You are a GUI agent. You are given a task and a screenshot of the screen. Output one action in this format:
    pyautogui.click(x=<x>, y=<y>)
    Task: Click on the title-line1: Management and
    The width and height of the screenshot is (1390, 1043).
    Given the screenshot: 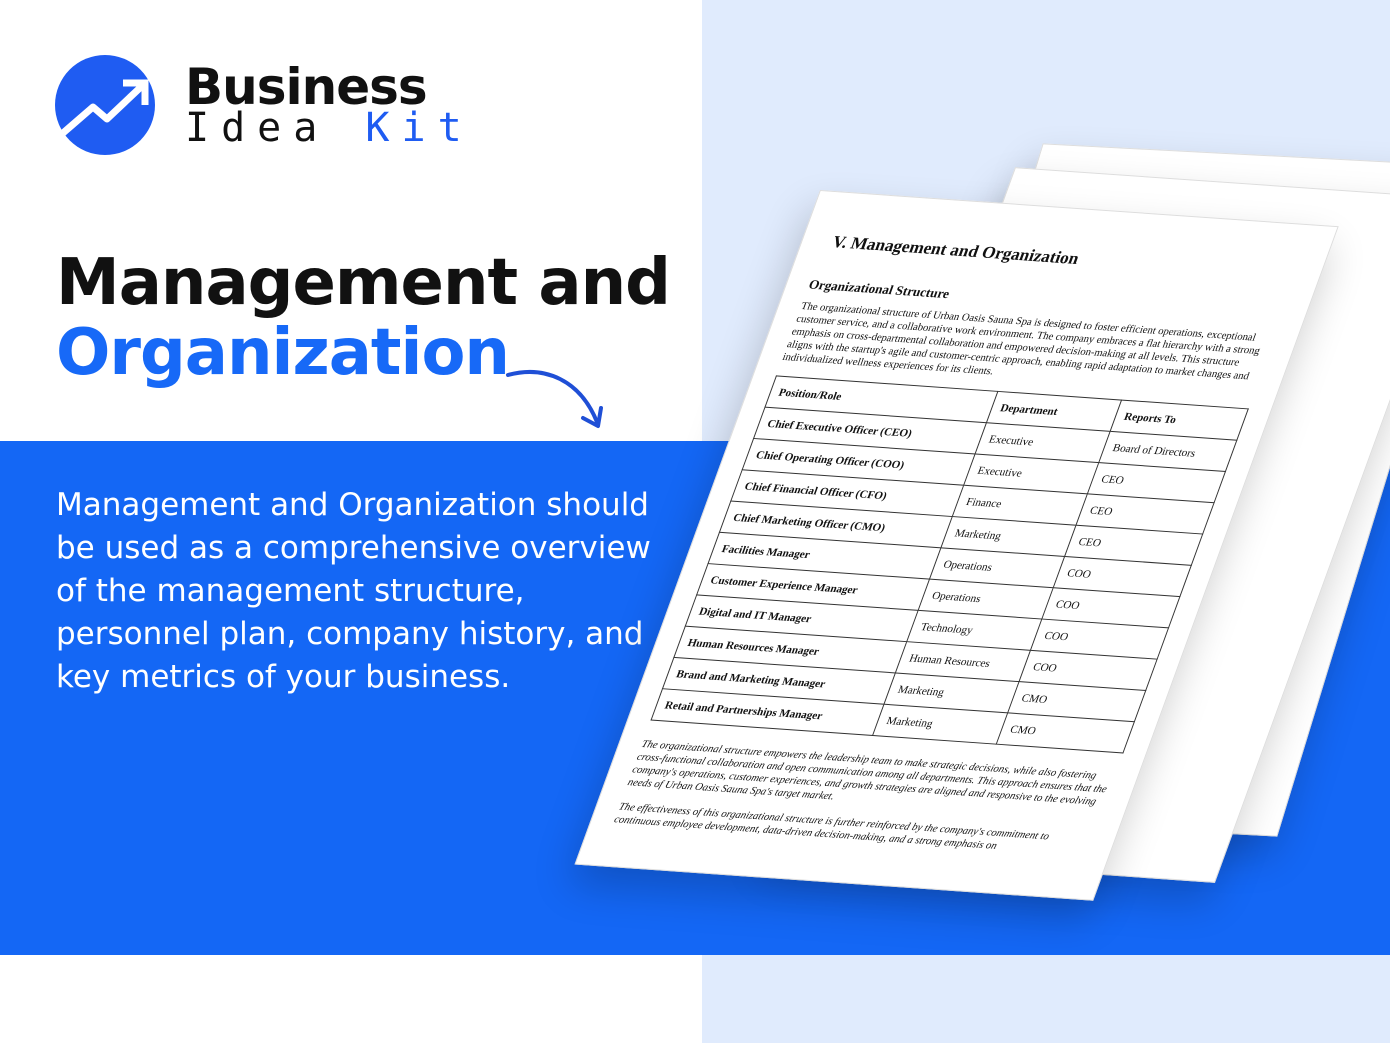 What is the action you would take?
    pyautogui.click(x=363, y=283)
    